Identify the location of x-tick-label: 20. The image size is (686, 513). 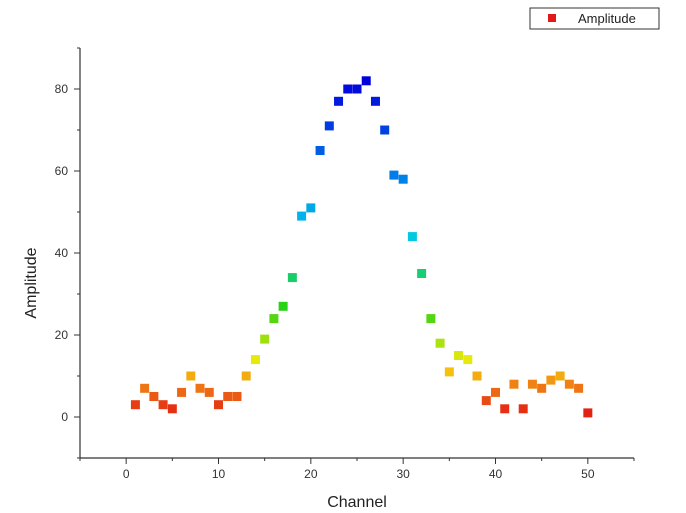
(311, 474).